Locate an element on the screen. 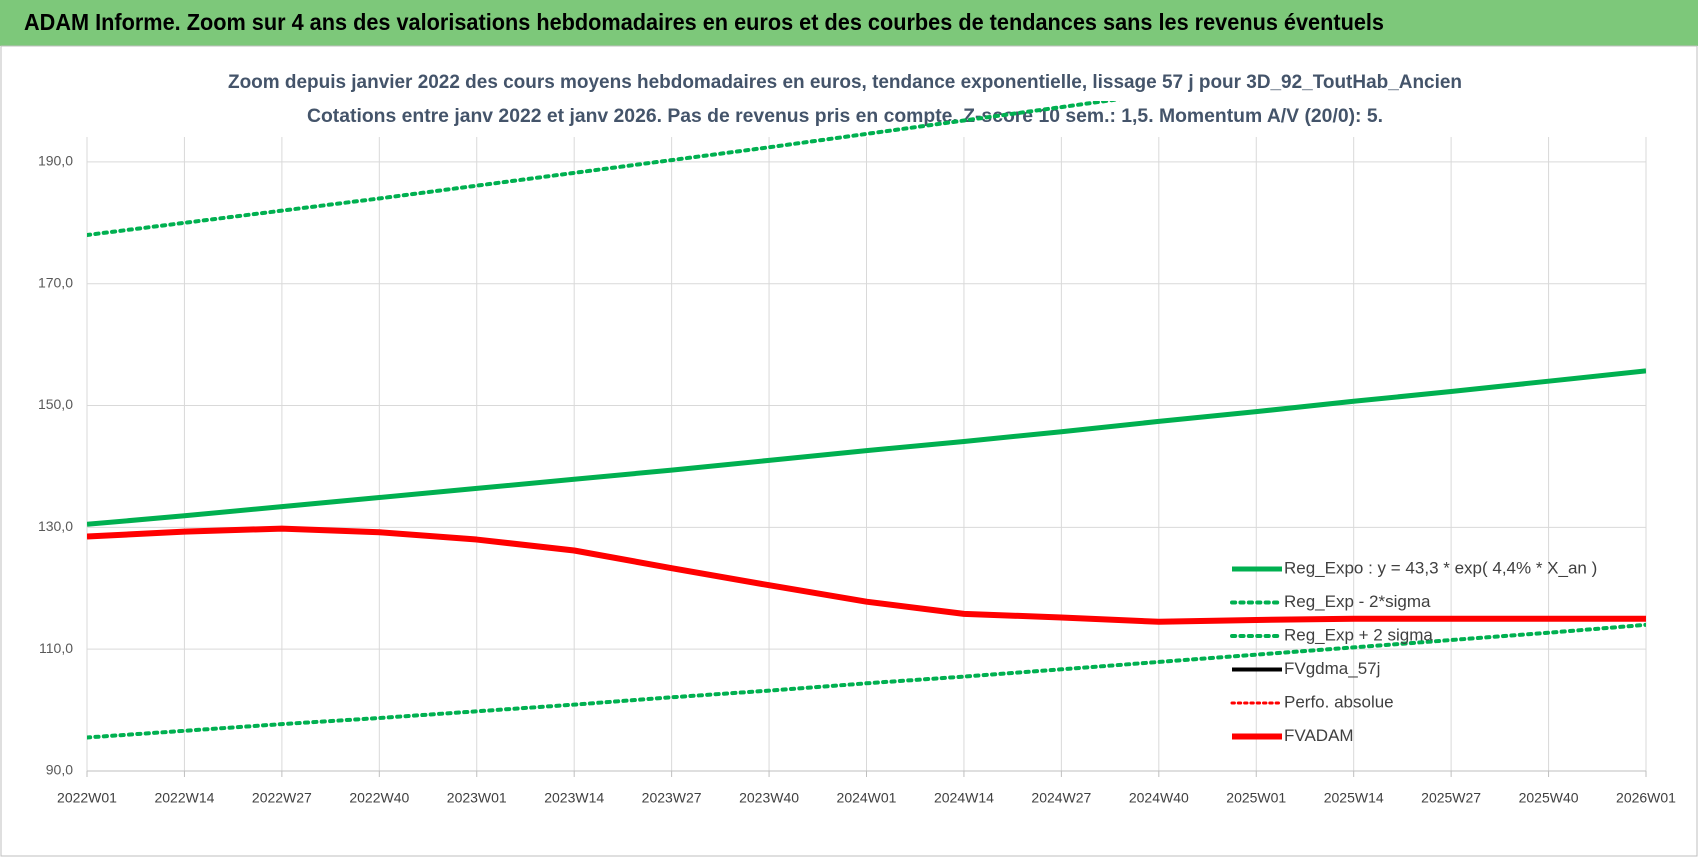 This screenshot has width=1698, height=857. x-tick-label: 2025W27 is located at coordinates (1451, 798).